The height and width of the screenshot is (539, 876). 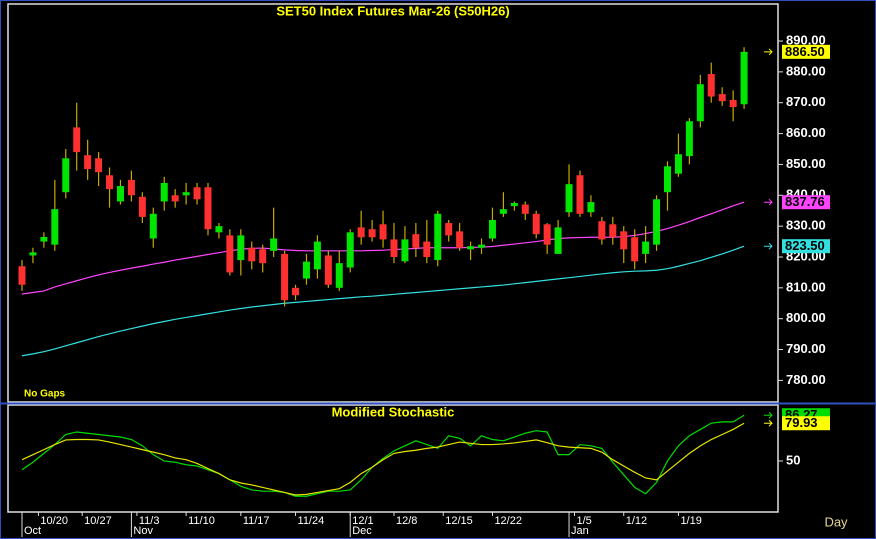 What do you see at coordinates (362, 531) in the screenshot?
I see `month-label: Dec` at bounding box center [362, 531].